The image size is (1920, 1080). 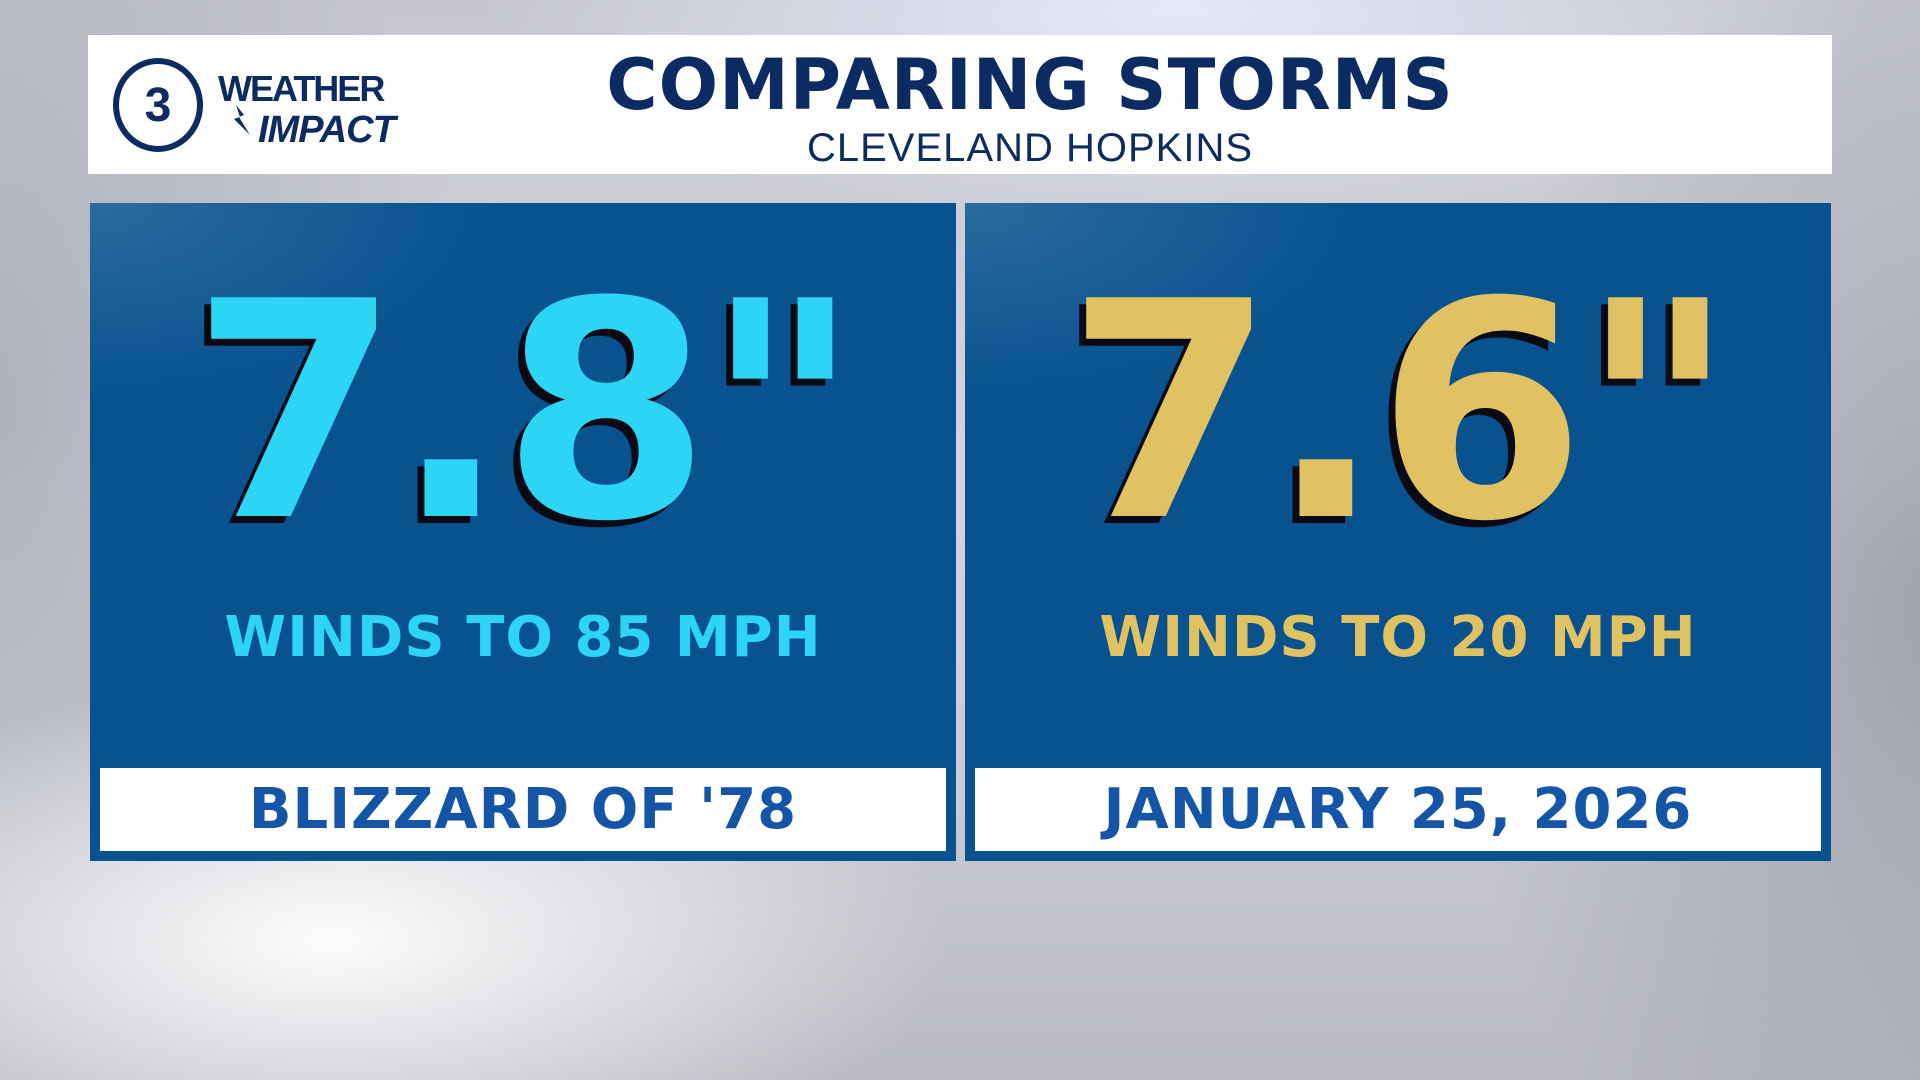 What do you see at coordinates (1030, 148) in the screenshot?
I see `page-subtitle: CLEVELAND HOPKINS` at bounding box center [1030, 148].